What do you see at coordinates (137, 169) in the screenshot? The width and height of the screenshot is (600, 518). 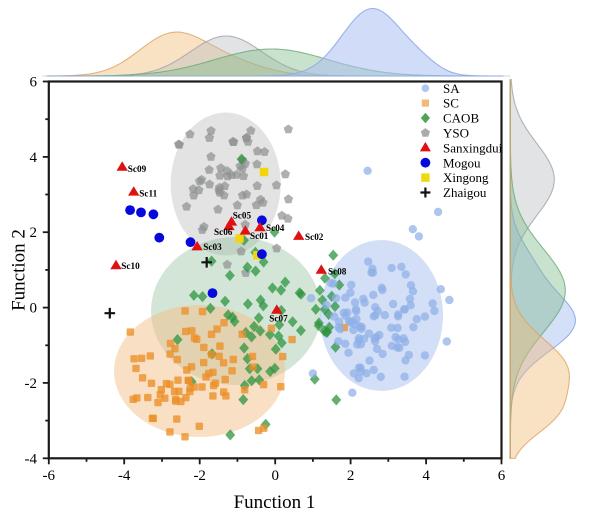 I see `svg-text: Sc09` at bounding box center [137, 169].